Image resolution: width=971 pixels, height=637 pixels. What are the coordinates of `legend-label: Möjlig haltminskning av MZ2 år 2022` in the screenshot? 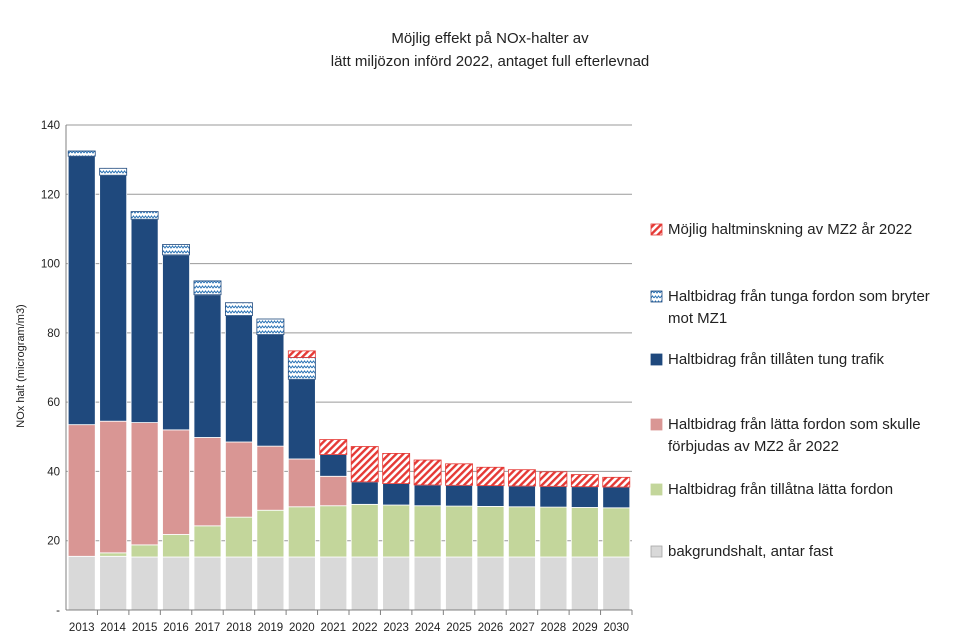 It's located at (790, 229).